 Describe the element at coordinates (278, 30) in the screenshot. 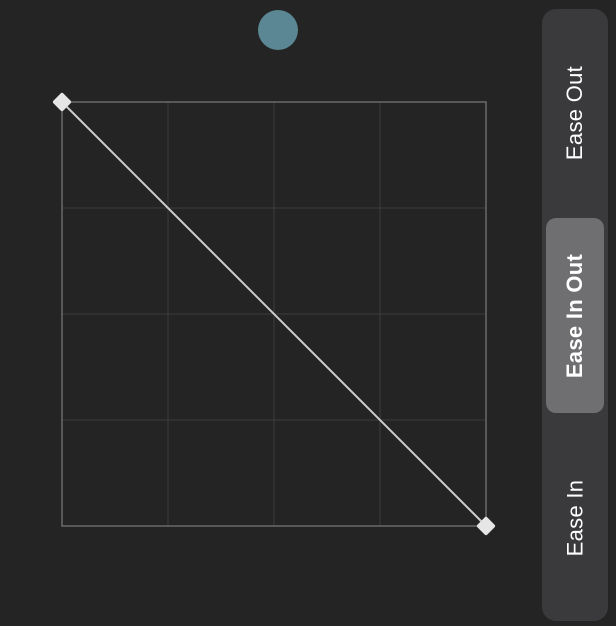

I see `animation-preview-dot` at that location.